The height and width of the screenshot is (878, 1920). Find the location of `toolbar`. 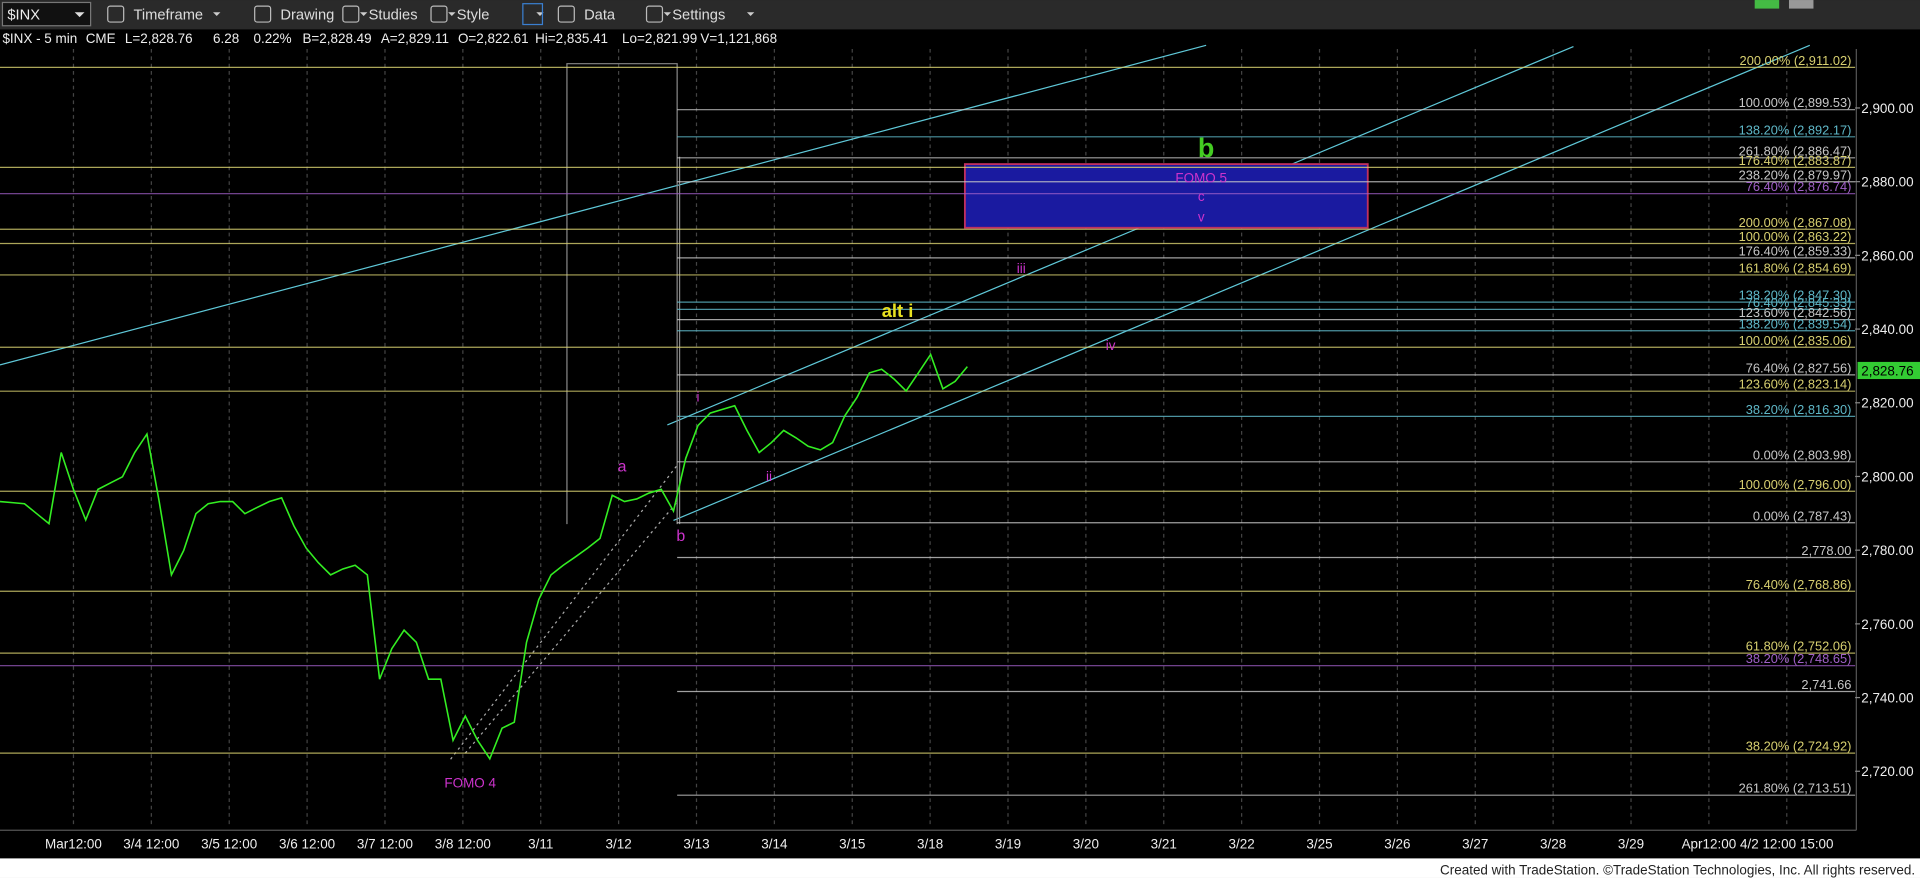

toolbar is located at coordinates (960, 15).